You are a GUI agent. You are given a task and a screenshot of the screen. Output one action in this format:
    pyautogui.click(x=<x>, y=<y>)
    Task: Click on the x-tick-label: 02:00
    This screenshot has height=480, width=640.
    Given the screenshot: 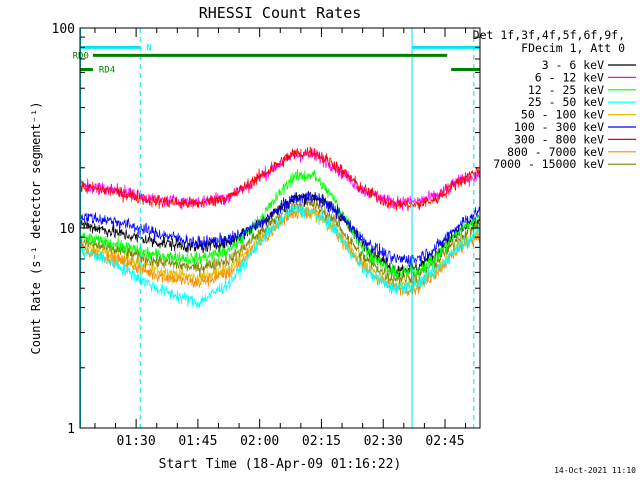 What is the action you would take?
    pyautogui.click(x=259, y=441)
    